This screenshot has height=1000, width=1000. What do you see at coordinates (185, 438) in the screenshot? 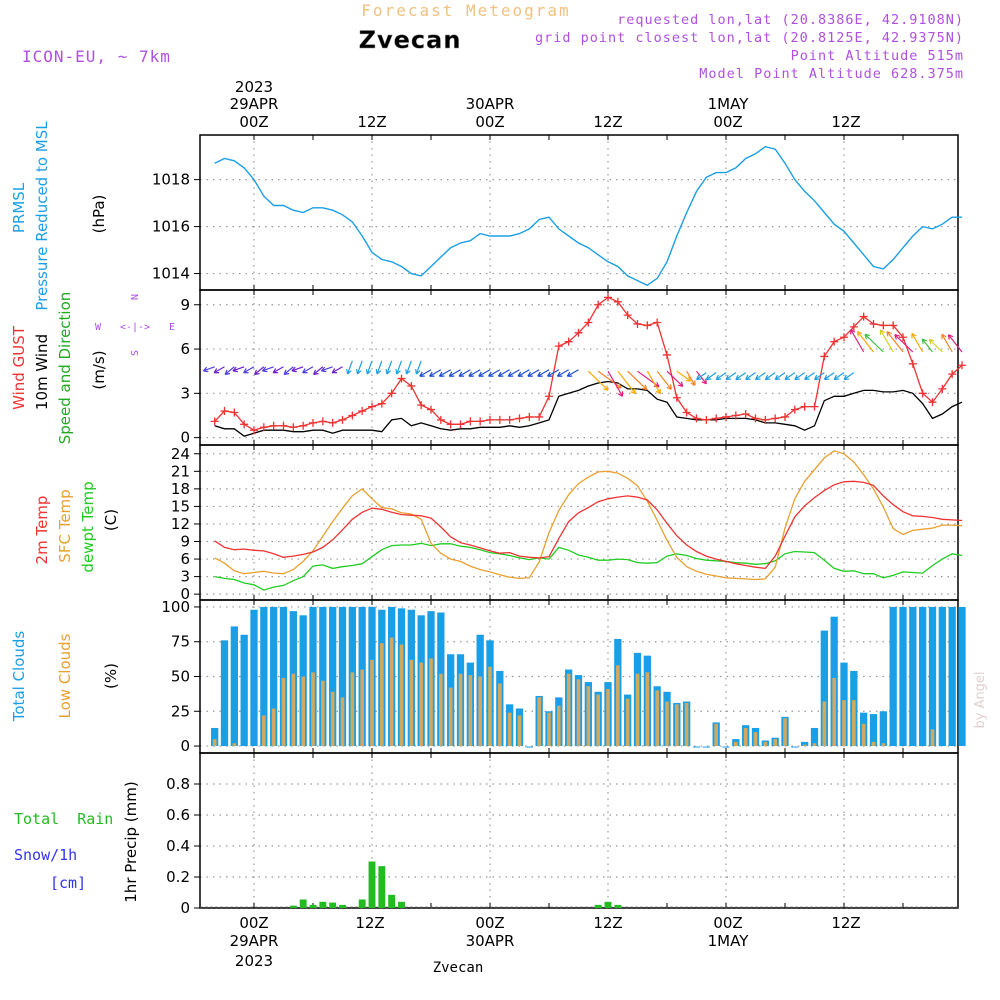
I see `y-tick-label: 0` at bounding box center [185, 438].